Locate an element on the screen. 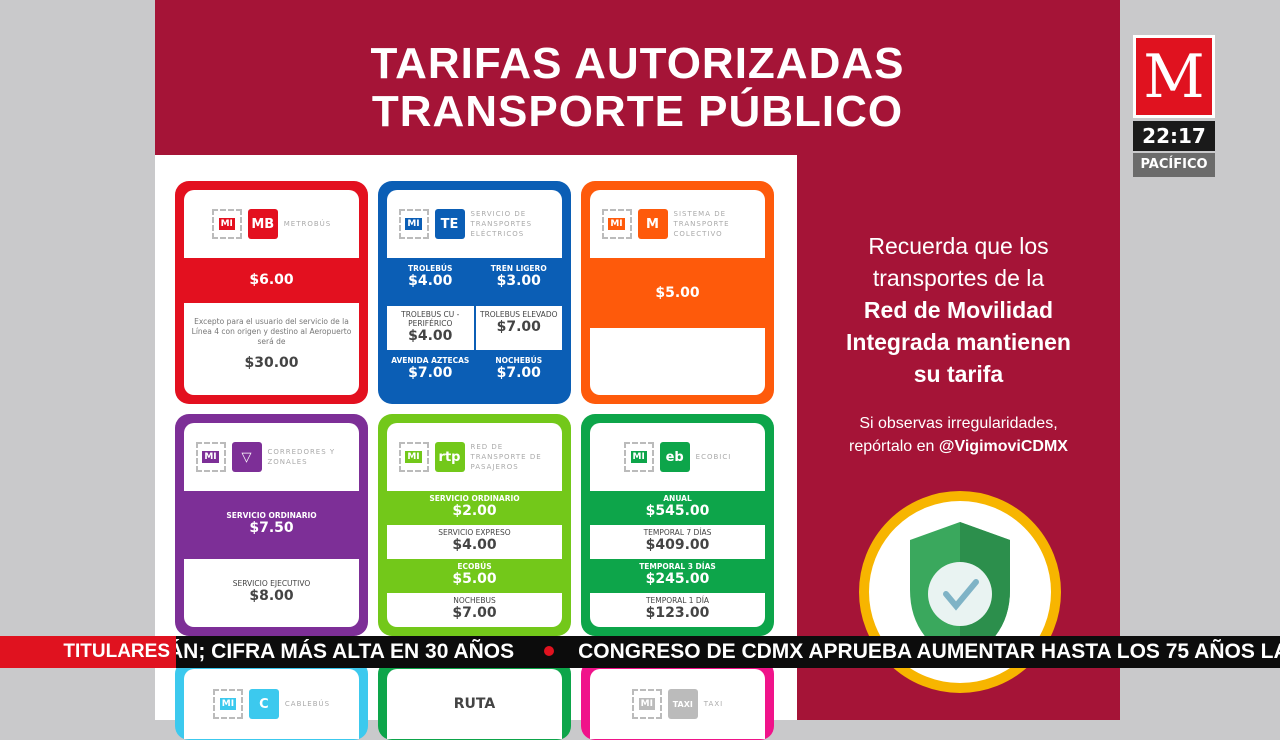 The height and width of the screenshot is (740, 1280). metrobus-logo: MI MB METROBÚS is located at coordinates (271, 224).